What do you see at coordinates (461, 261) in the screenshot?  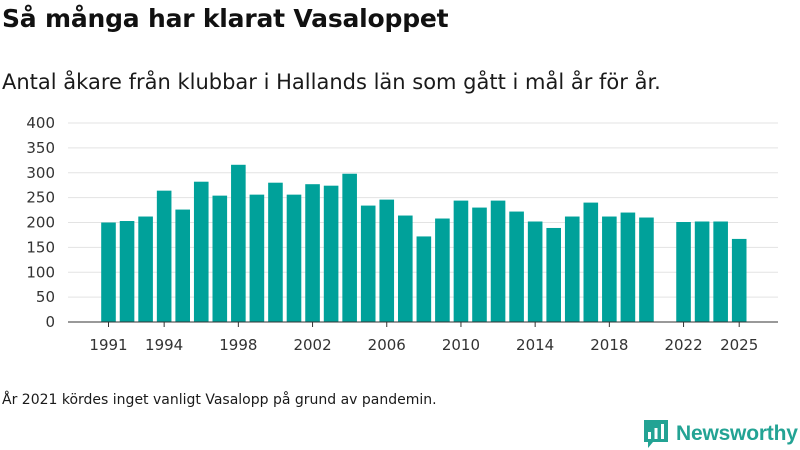 I see `bar-2010` at bounding box center [461, 261].